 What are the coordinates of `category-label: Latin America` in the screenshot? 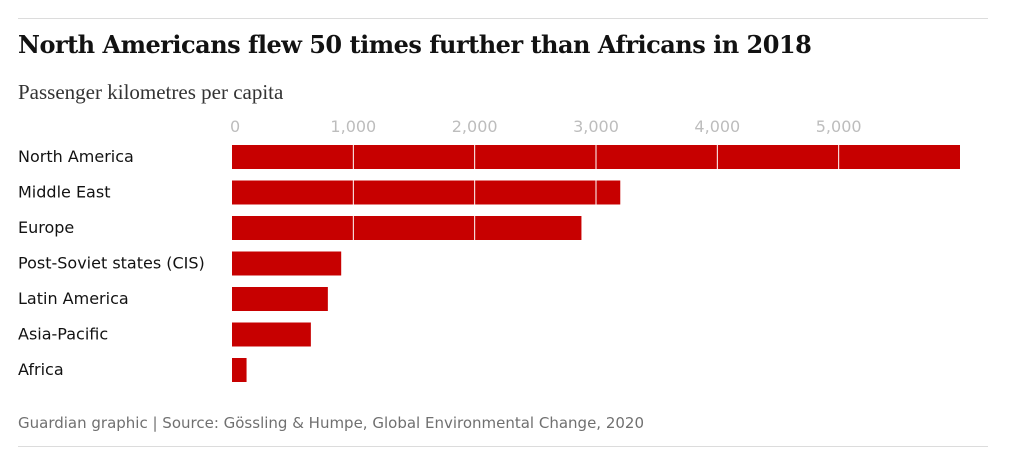 It's located at (73, 298).